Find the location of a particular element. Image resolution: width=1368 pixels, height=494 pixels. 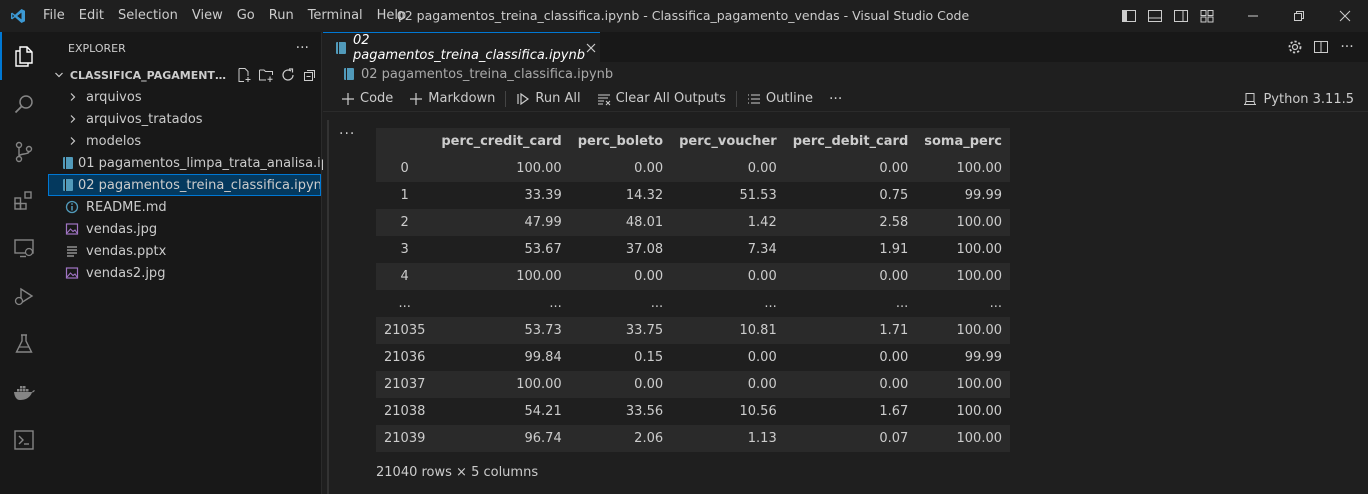

table-cell: 1.91 is located at coordinates (850, 249).